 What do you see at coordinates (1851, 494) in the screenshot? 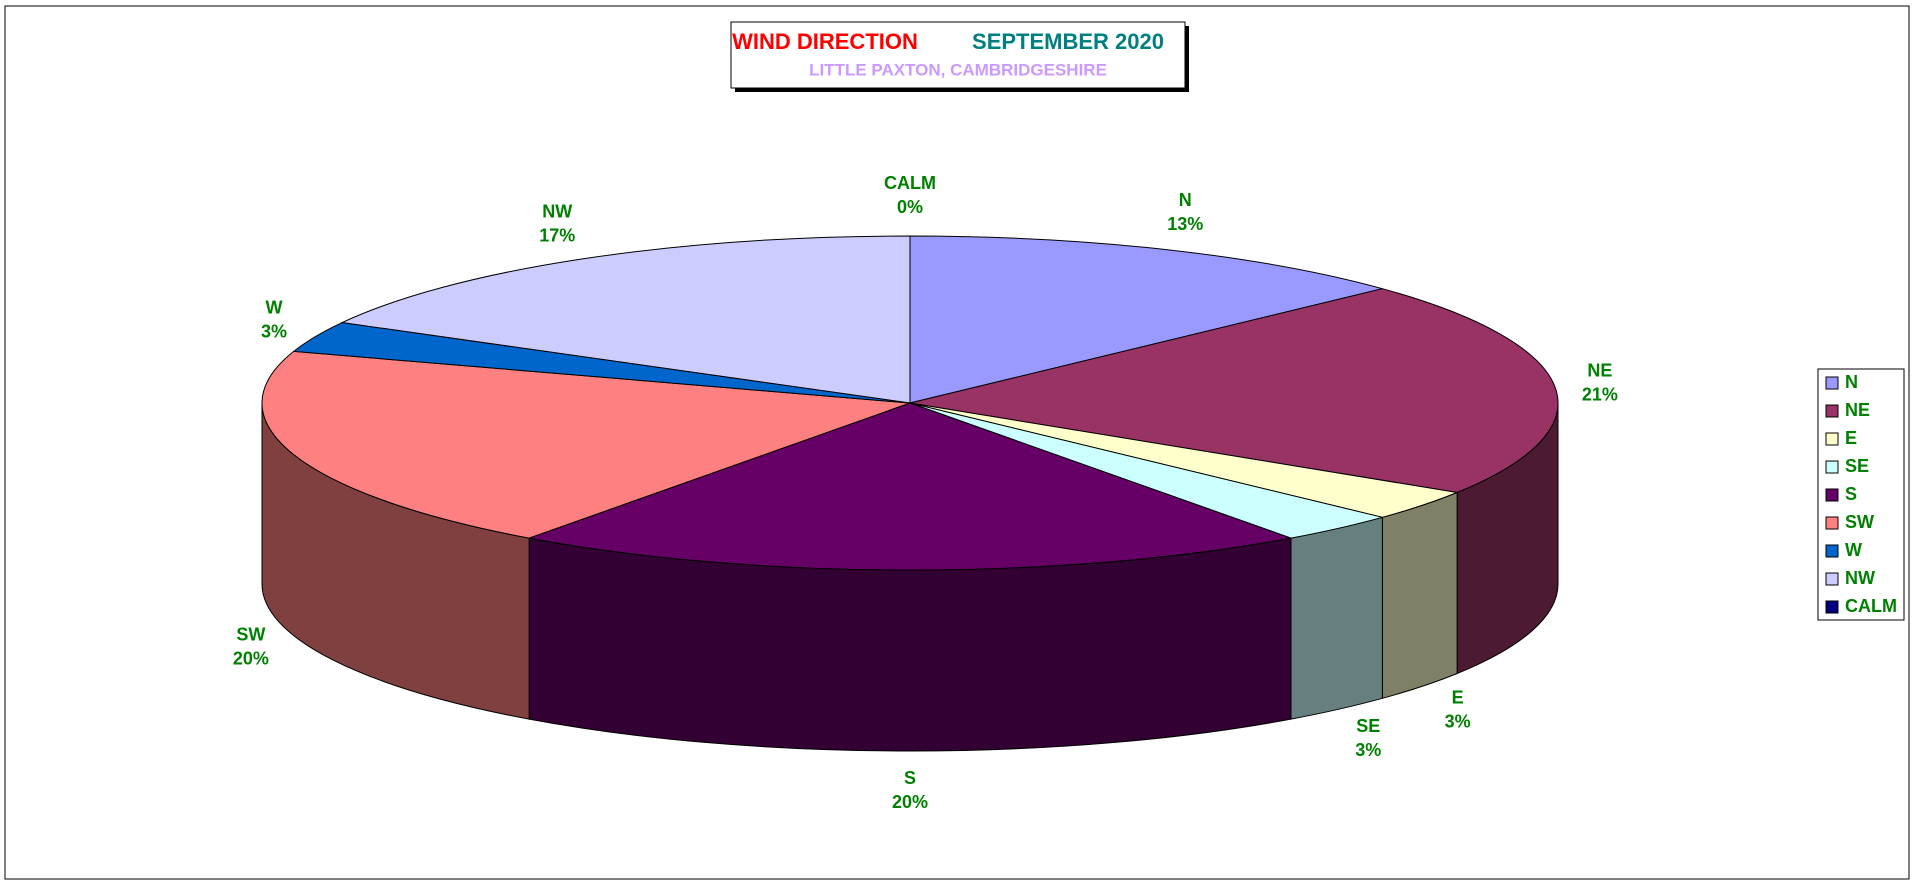
I see `legend-label: S` at bounding box center [1851, 494].